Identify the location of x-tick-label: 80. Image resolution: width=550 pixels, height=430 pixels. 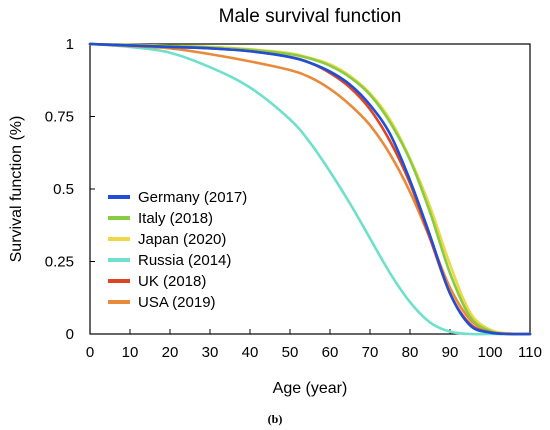
(410, 352).